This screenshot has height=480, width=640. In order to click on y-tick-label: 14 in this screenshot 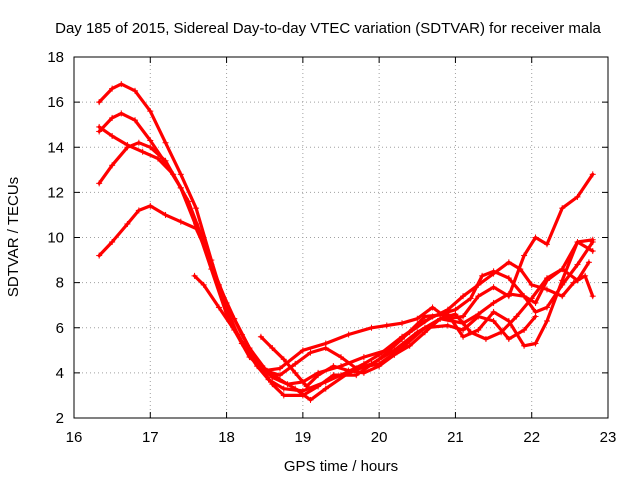, I will do `click(55, 147)`.